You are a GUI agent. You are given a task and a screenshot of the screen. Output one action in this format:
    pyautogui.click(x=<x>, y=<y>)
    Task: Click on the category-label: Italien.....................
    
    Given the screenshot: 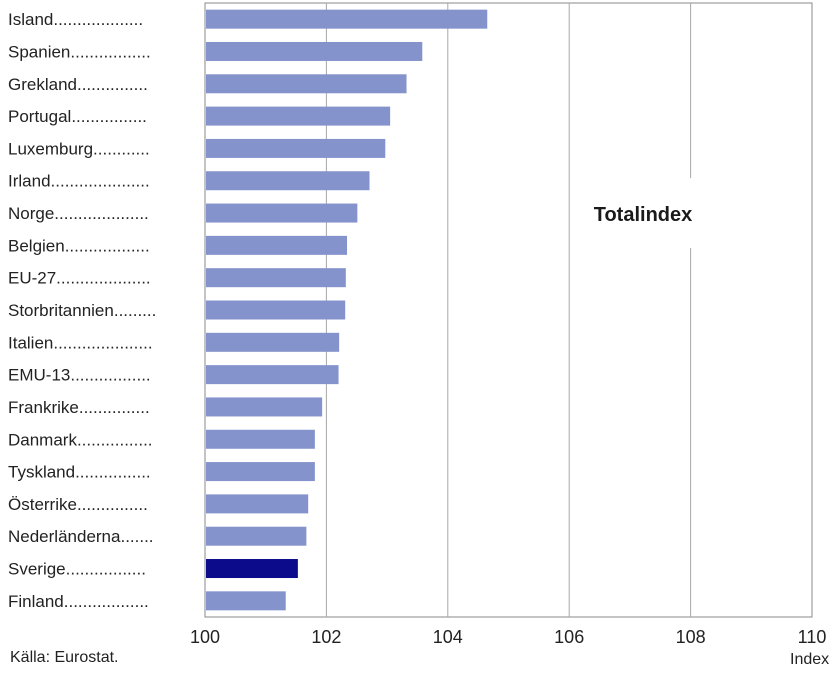 What is the action you would take?
    pyautogui.click(x=80, y=342)
    